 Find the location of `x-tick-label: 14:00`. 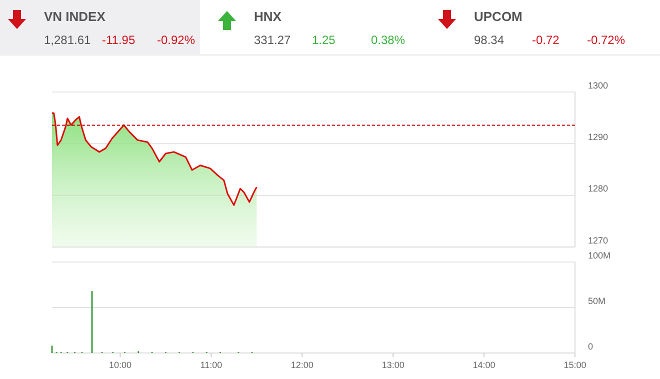

x-tick-label: 14:00 is located at coordinates (484, 365).